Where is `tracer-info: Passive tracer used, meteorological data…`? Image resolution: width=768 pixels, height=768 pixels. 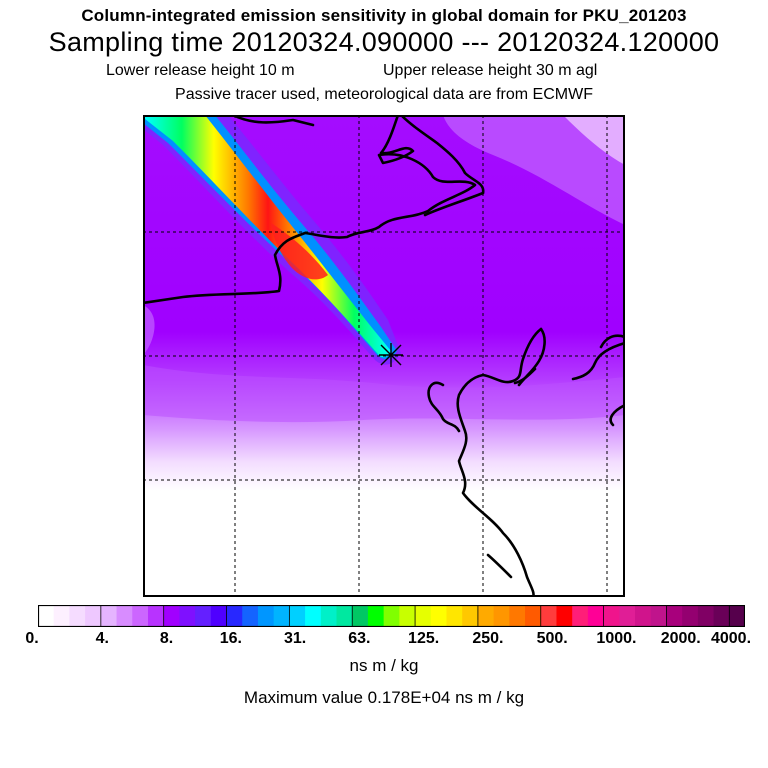 tracer-info: Passive tracer used, meteorological data… is located at coordinates (384, 94).